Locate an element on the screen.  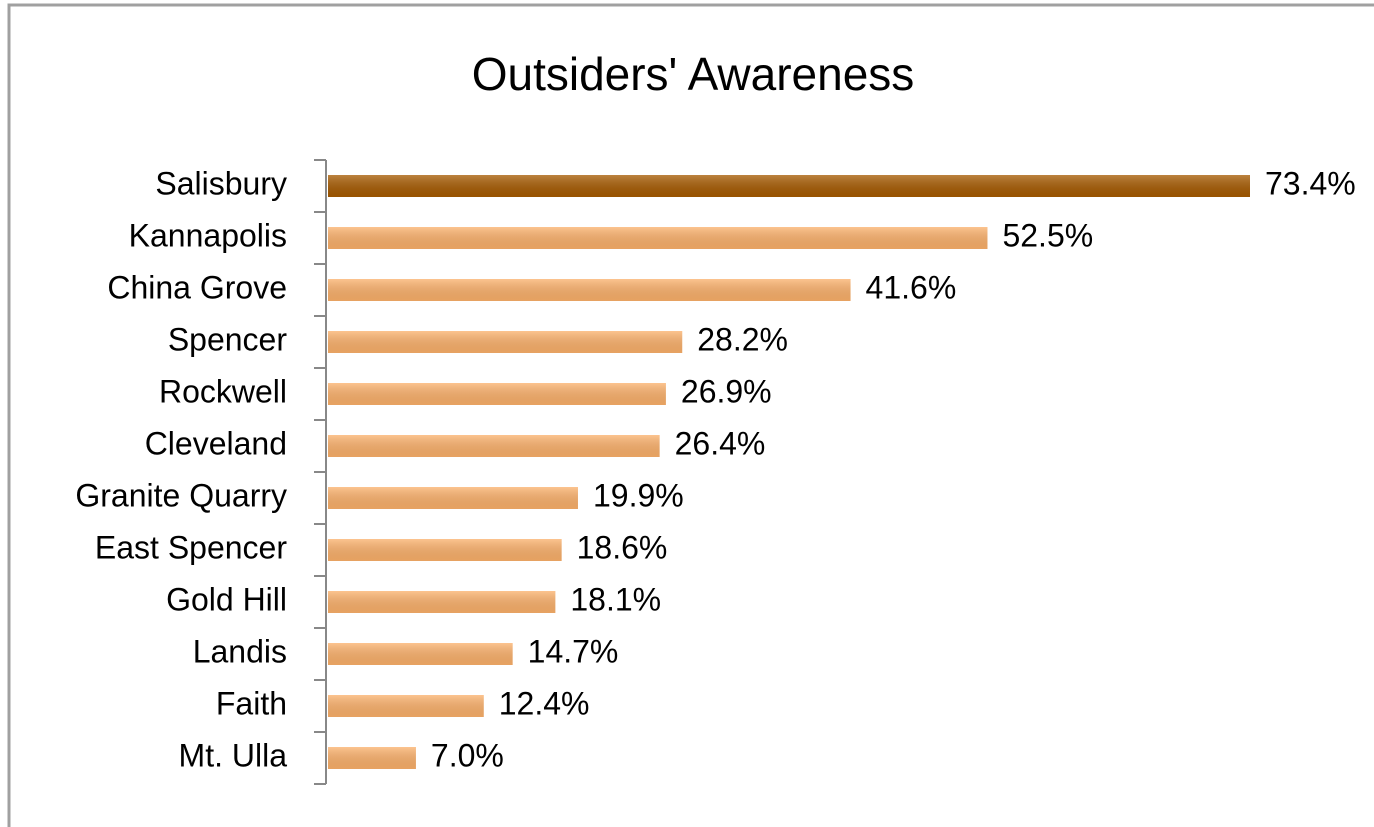
category-label: Landis is located at coordinates (240, 651).